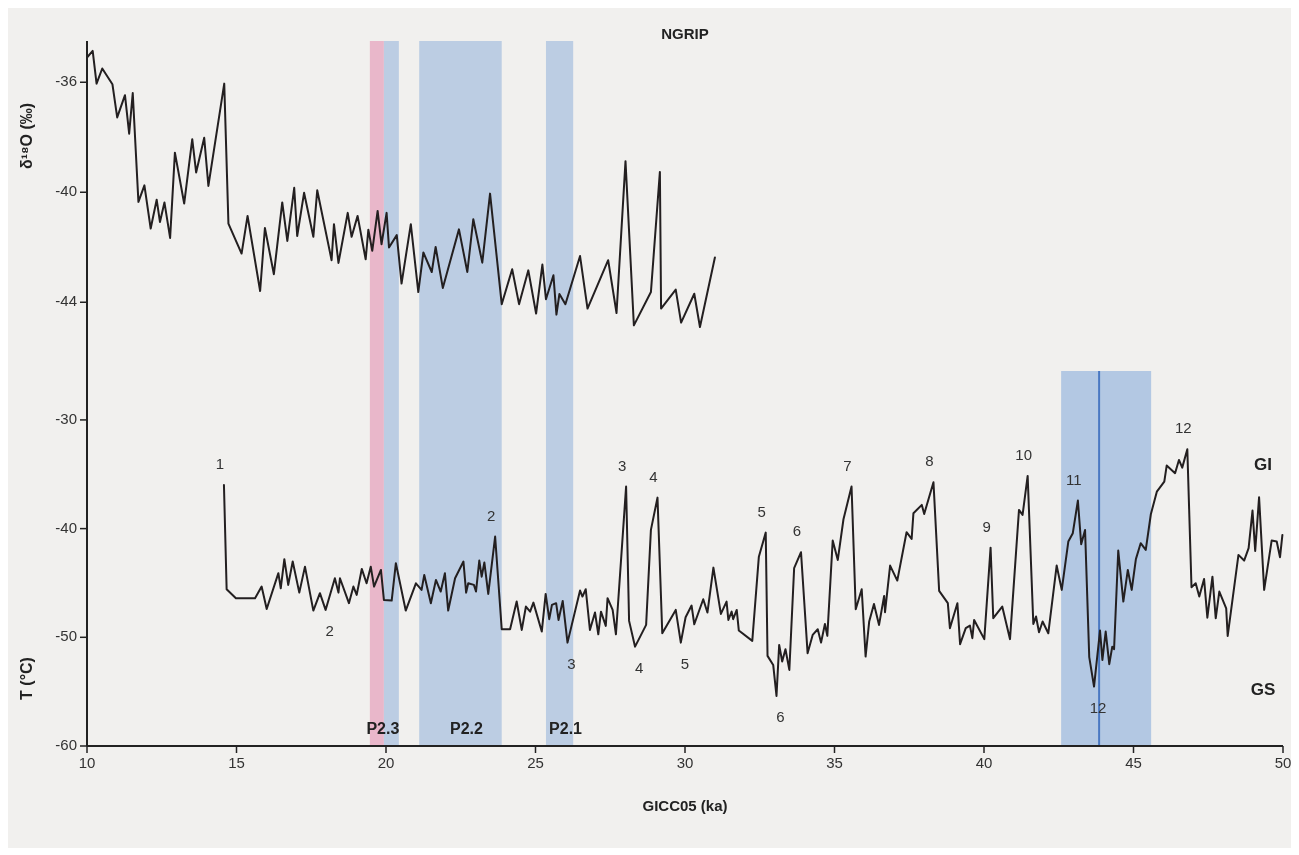  What do you see at coordinates (1023, 454) in the screenshot?
I see `annotation: 10` at bounding box center [1023, 454].